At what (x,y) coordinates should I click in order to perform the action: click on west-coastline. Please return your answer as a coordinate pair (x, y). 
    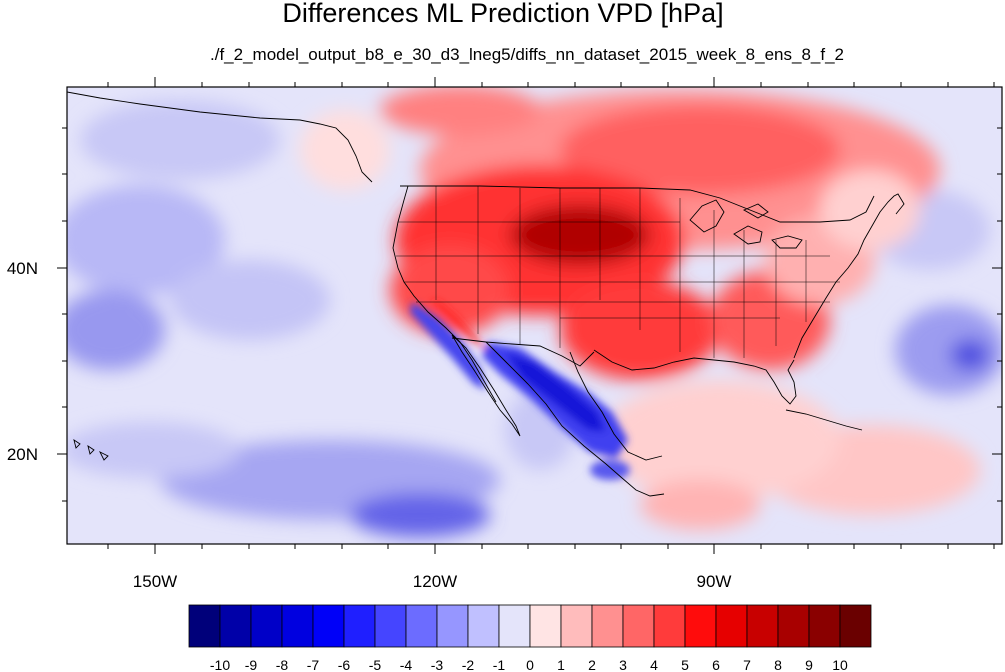
    Looking at the image, I should click on (444, 294).